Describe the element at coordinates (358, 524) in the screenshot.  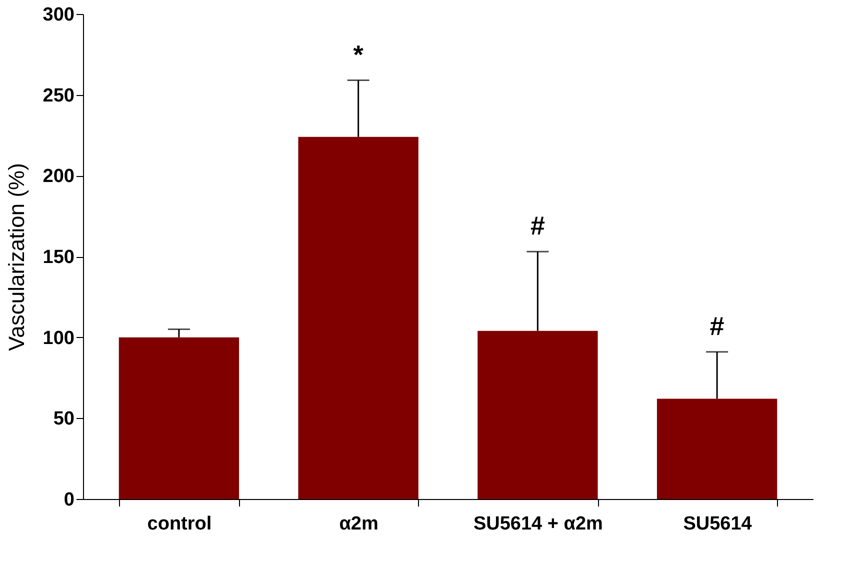
I see `x-tick-label: α2m` at that location.